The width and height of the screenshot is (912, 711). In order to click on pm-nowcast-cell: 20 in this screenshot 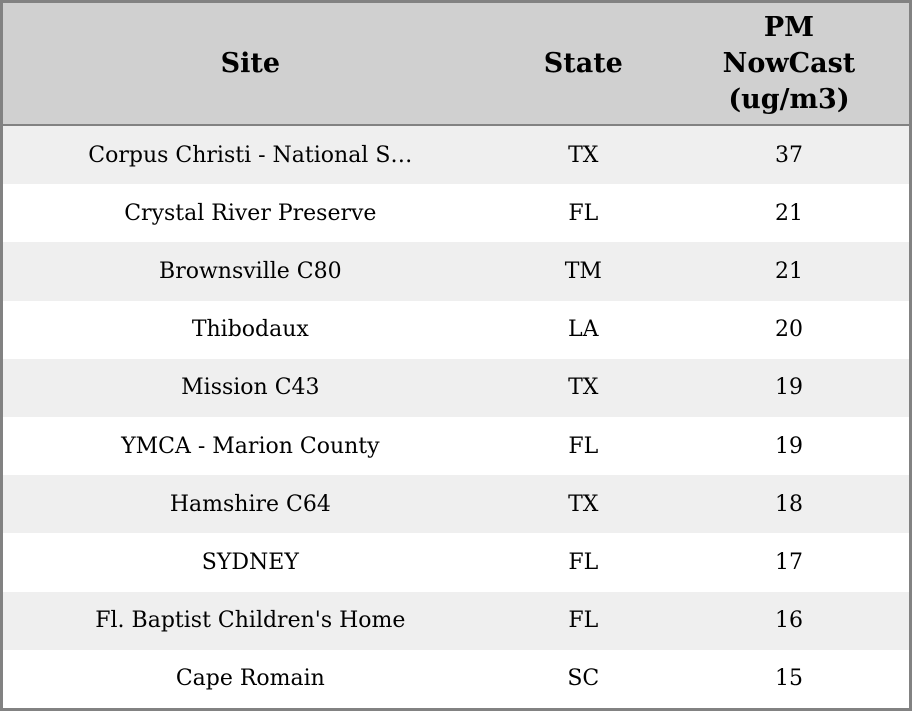, I will do `click(788, 330)`.